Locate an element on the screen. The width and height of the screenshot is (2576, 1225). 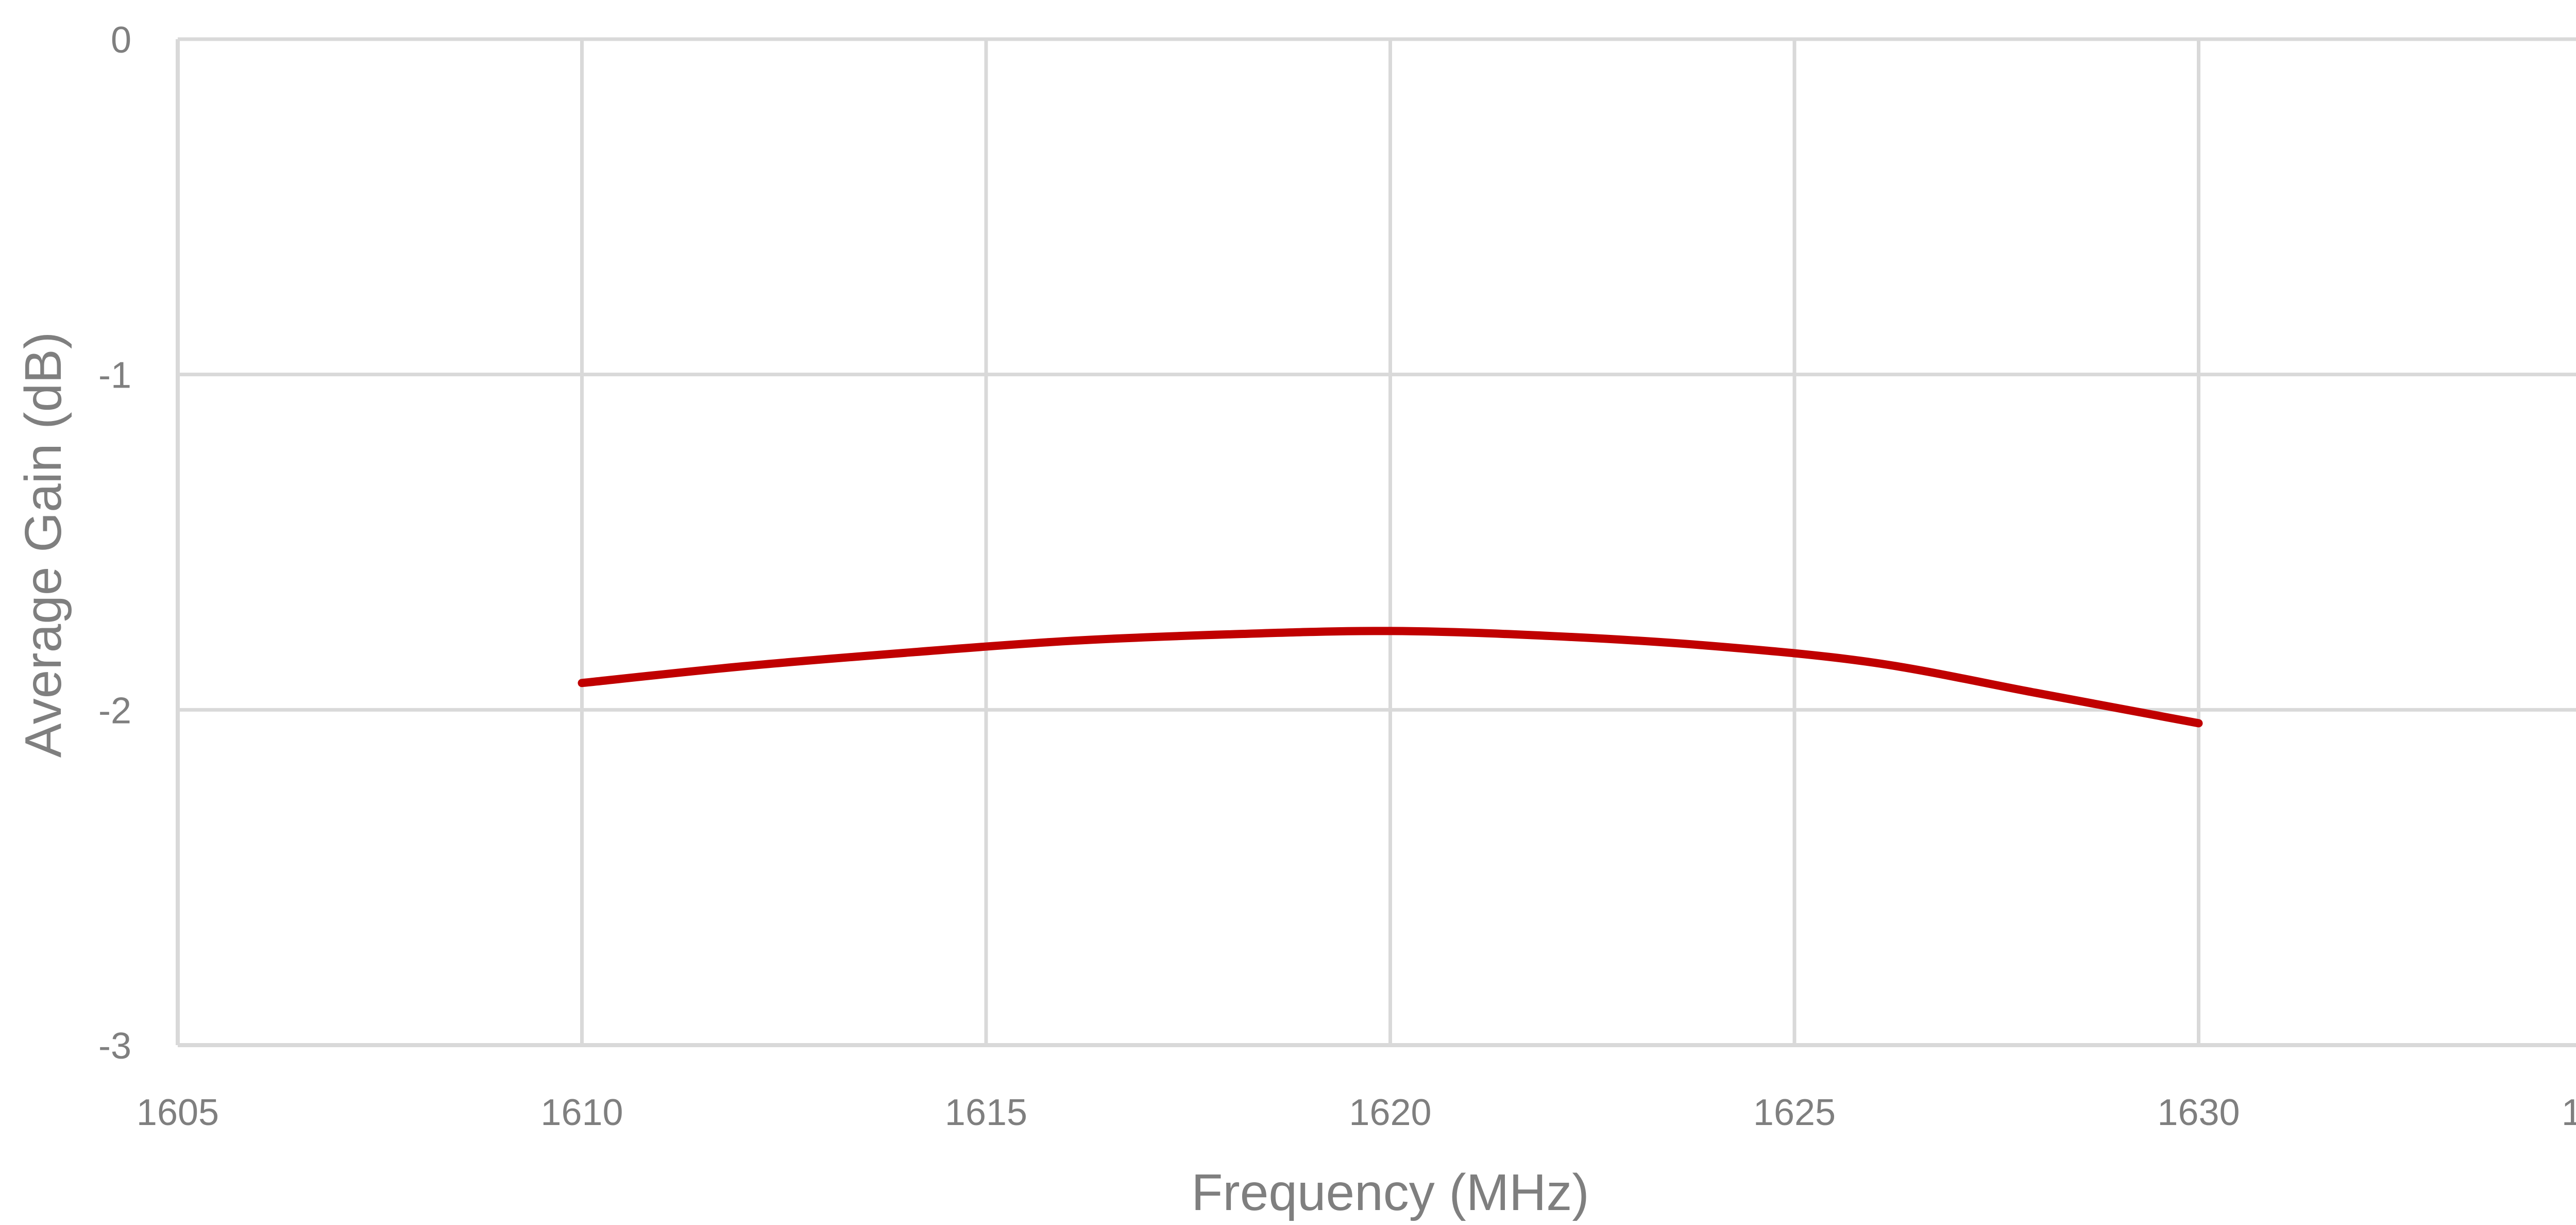
x-tick-label: 1625 is located at coordinates (1794, 1112).